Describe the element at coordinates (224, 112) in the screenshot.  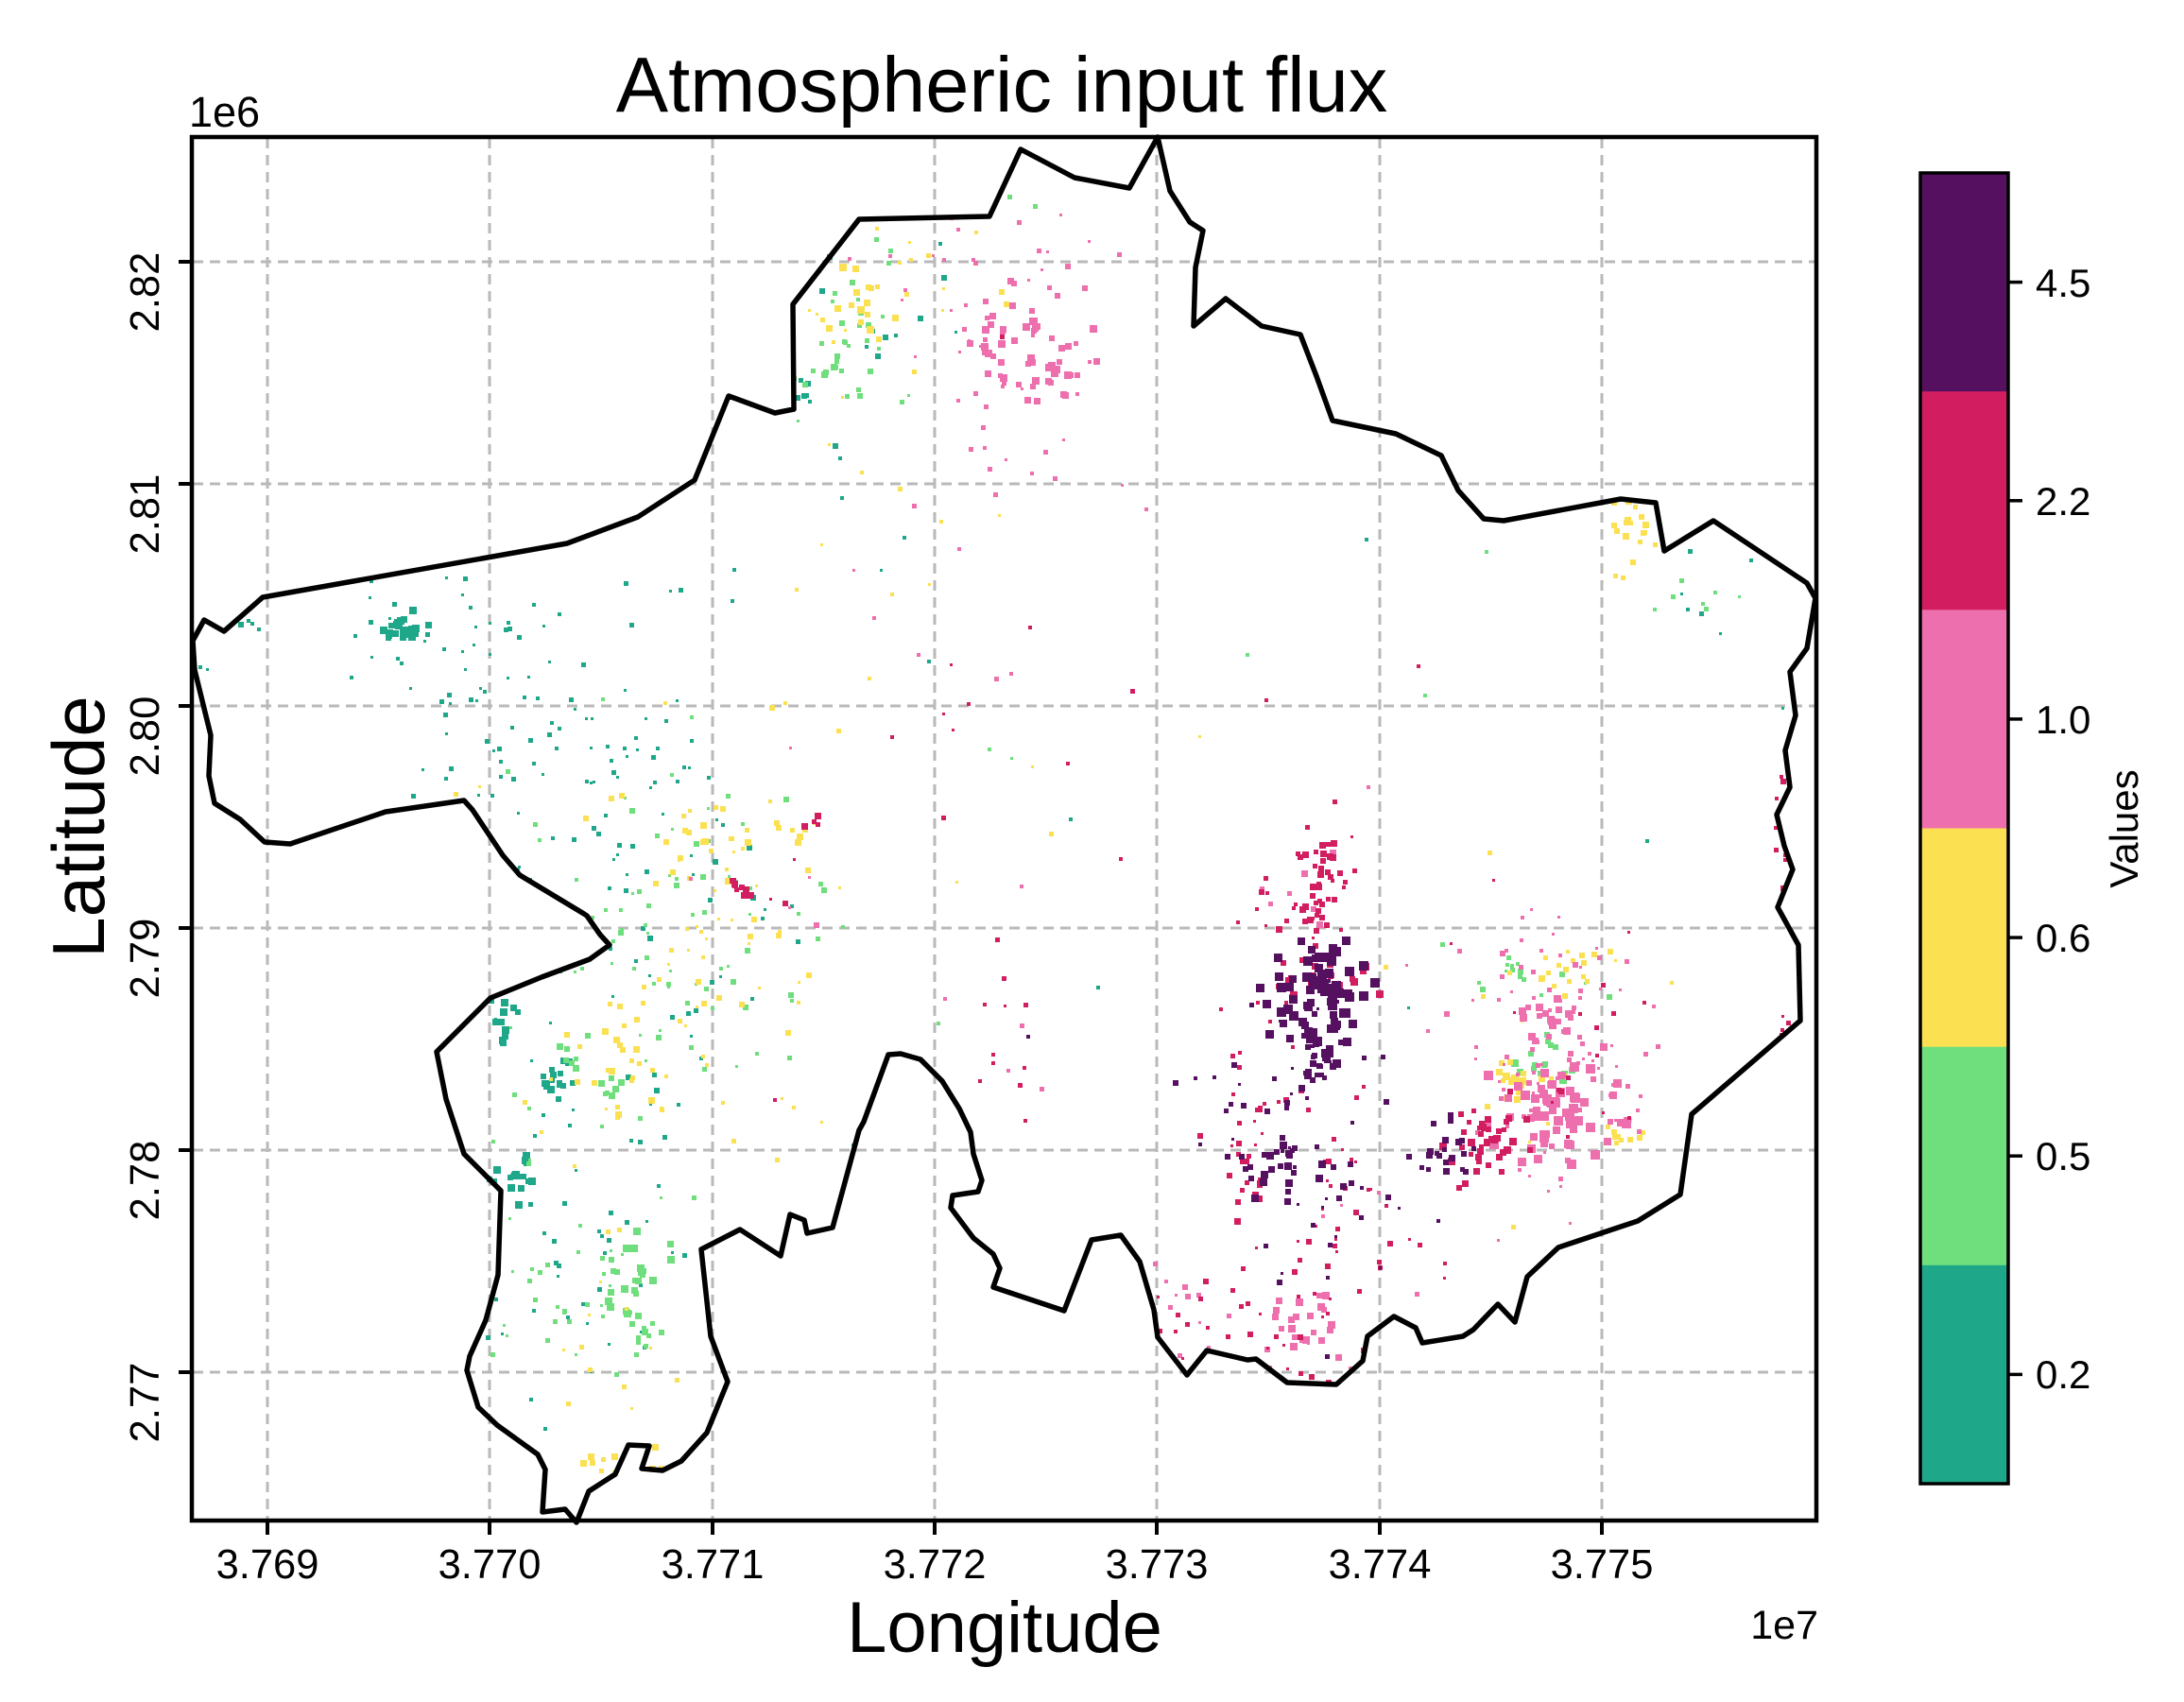
I see `svg-text: 1e6` at that location.